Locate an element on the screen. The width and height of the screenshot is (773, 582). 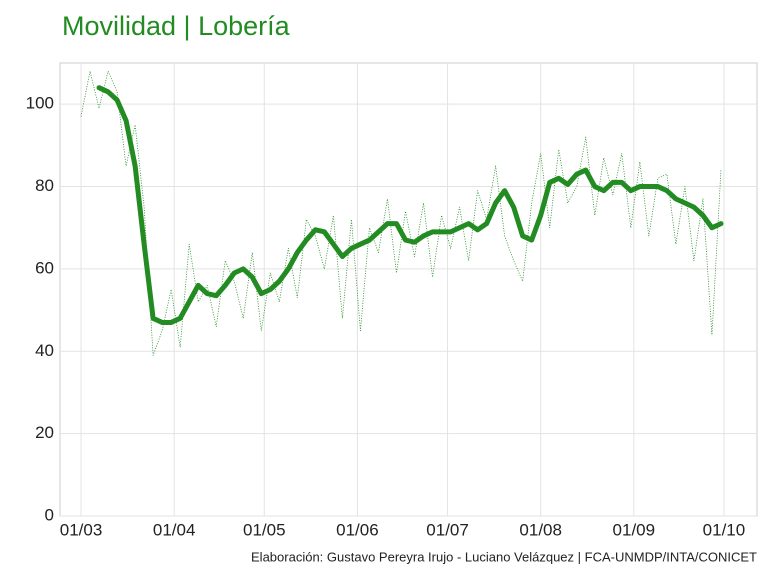
y-tick-label: 60 is located at coordinates (44, 267).